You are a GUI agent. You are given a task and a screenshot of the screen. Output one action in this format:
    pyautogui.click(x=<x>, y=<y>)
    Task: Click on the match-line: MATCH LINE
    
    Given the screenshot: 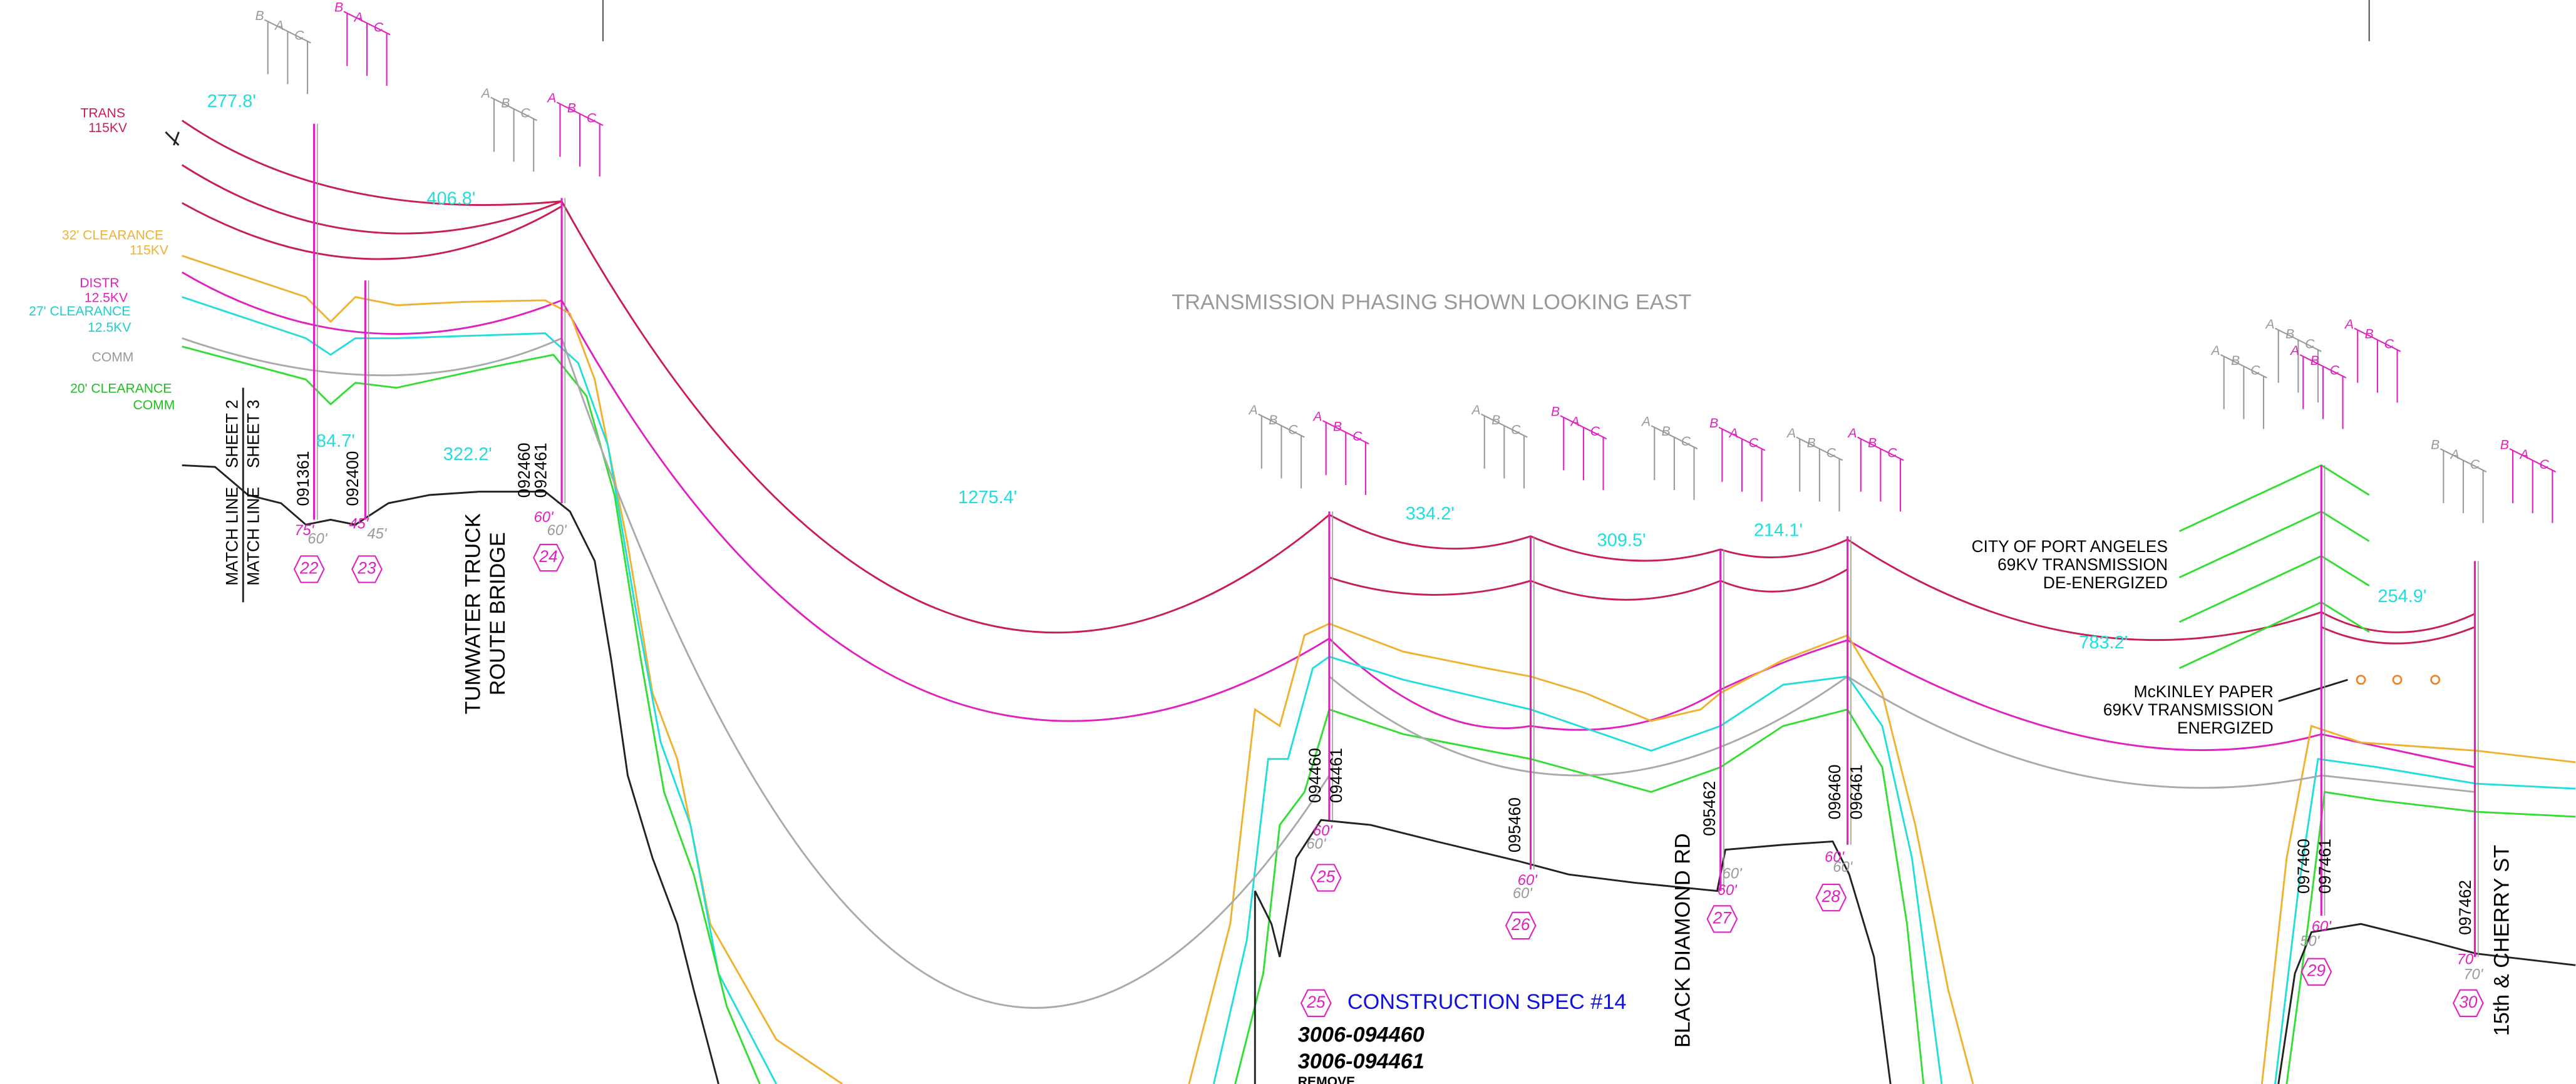 What is the action you would take?
    pyautogui.click(x=231, y=536)
    